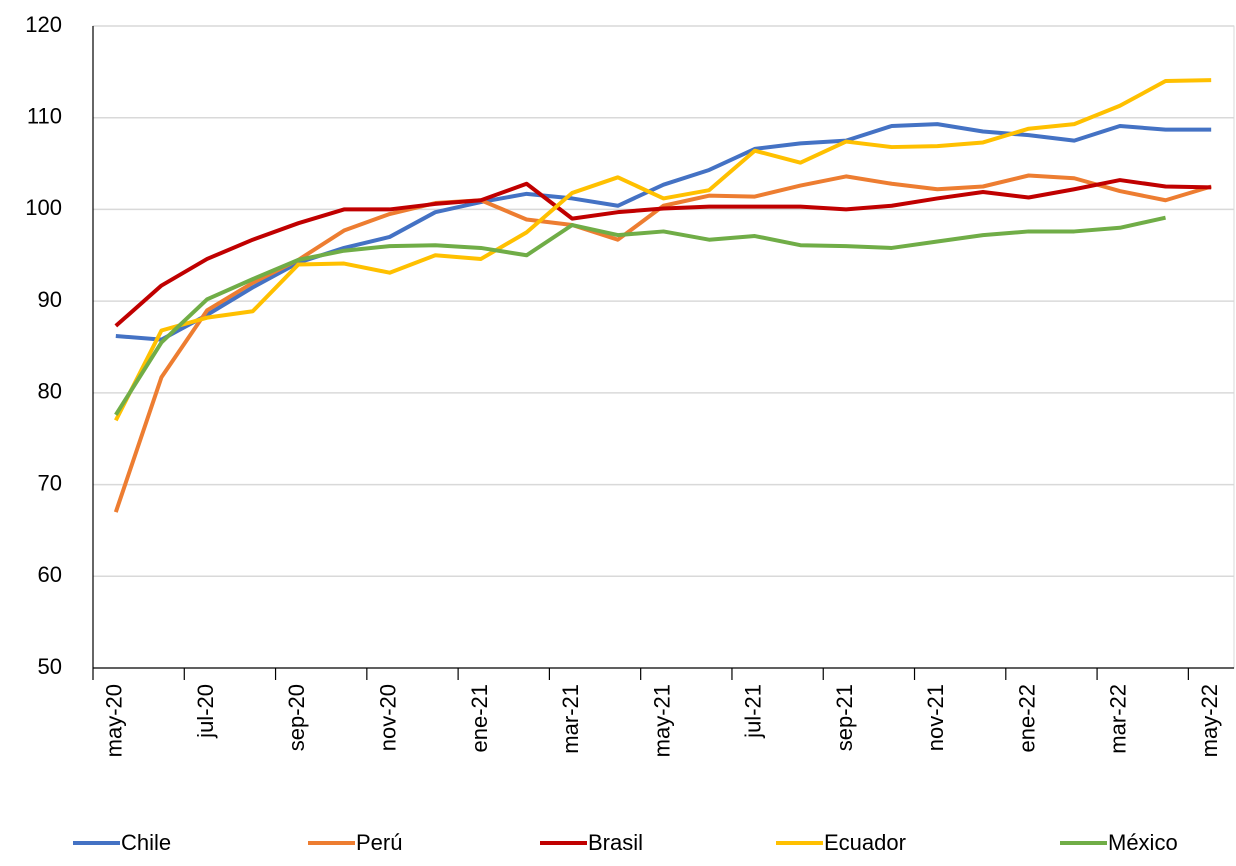  I want to click on x-tick-label: may-22, so click(1209, 720).